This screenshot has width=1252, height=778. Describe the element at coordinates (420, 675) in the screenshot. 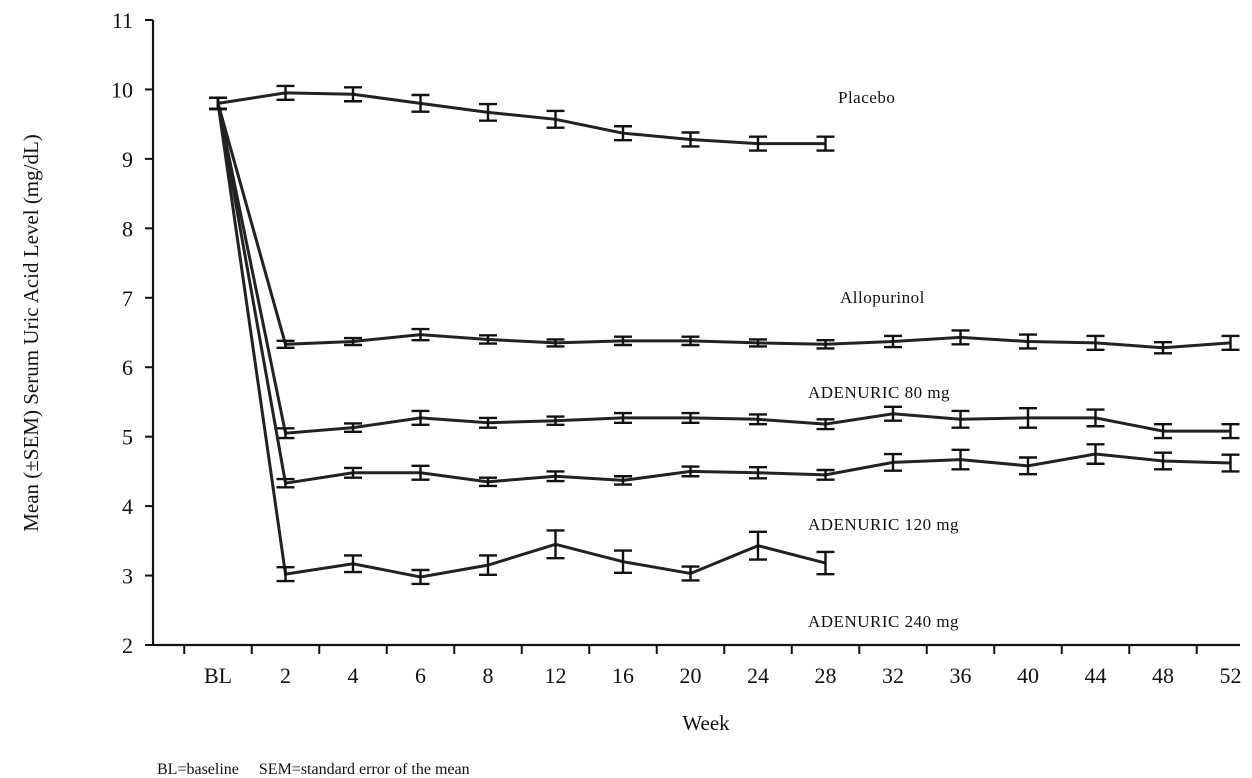

I see `x-tick-label: 6` at that location.